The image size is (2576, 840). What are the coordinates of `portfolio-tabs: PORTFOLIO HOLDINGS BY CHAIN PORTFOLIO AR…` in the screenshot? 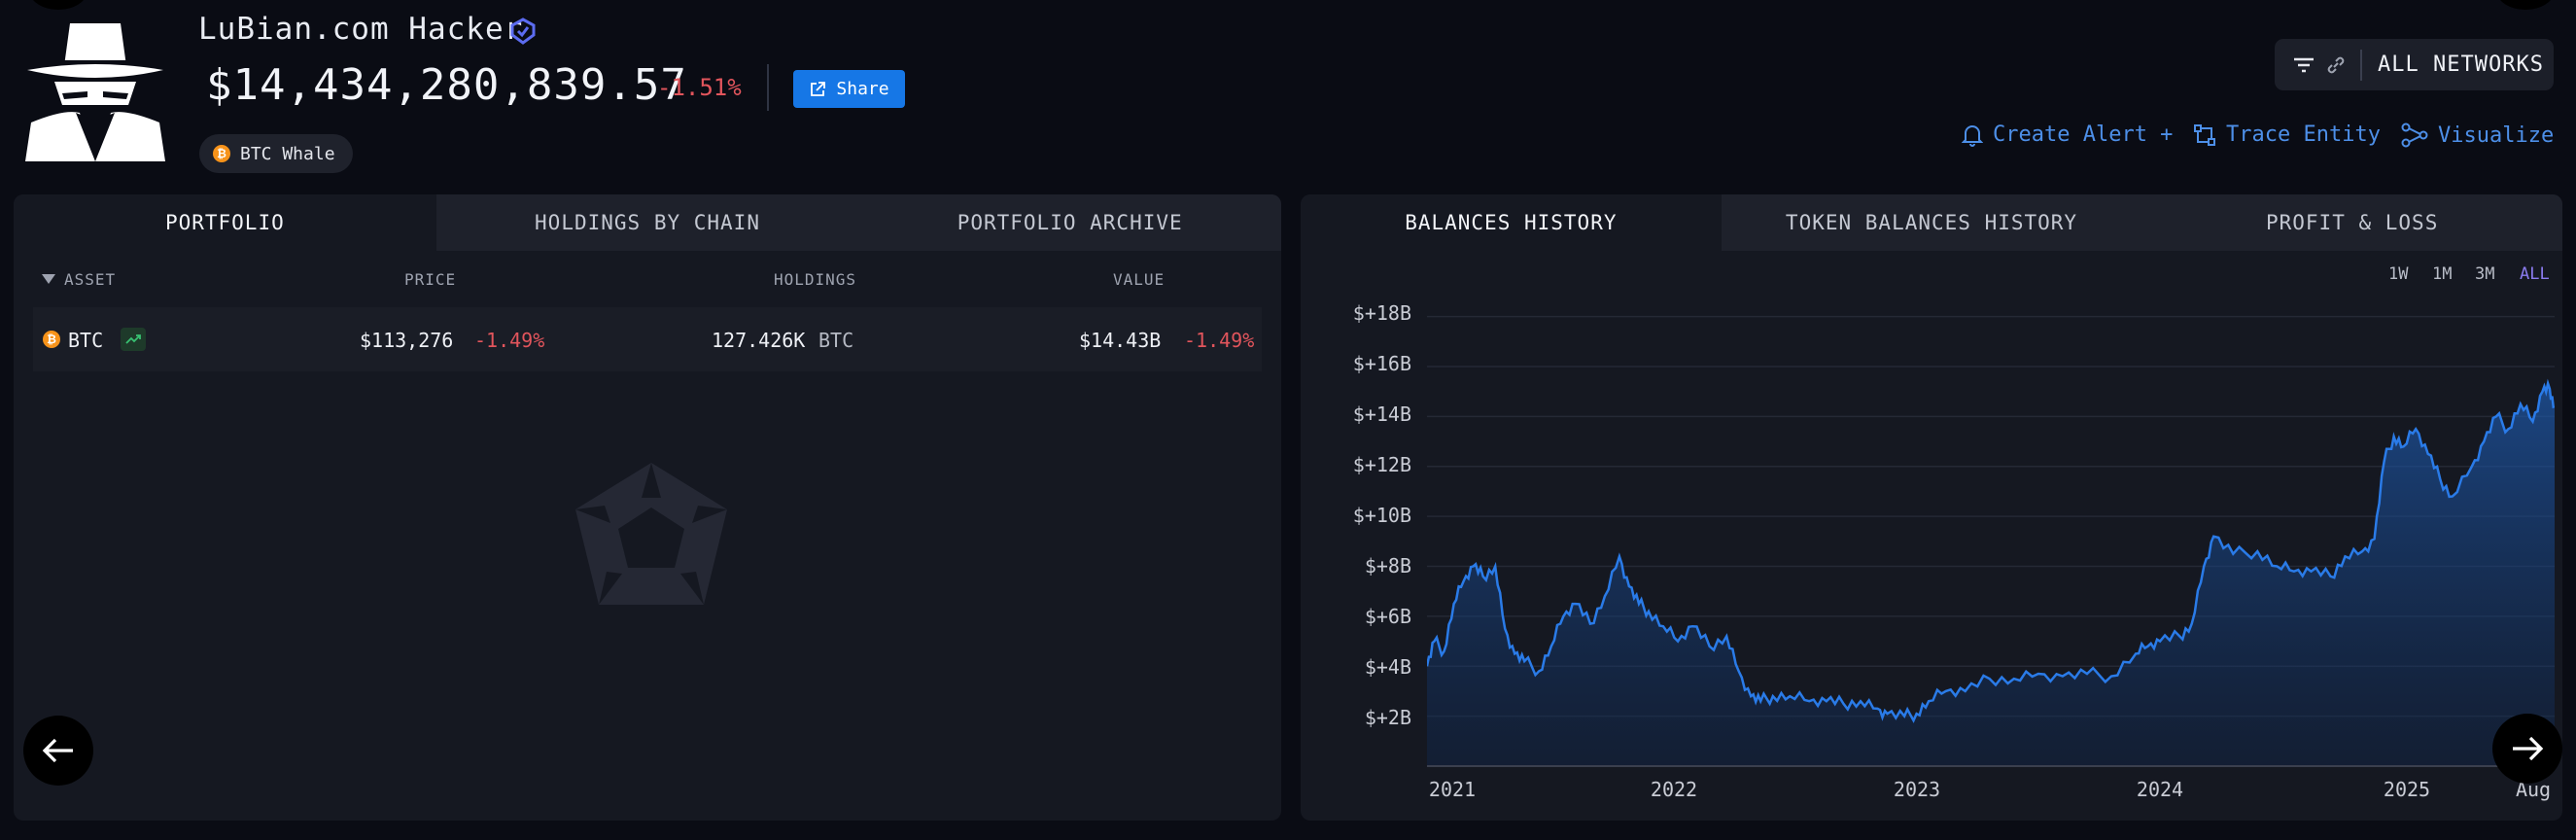 It's located at (647, 222).